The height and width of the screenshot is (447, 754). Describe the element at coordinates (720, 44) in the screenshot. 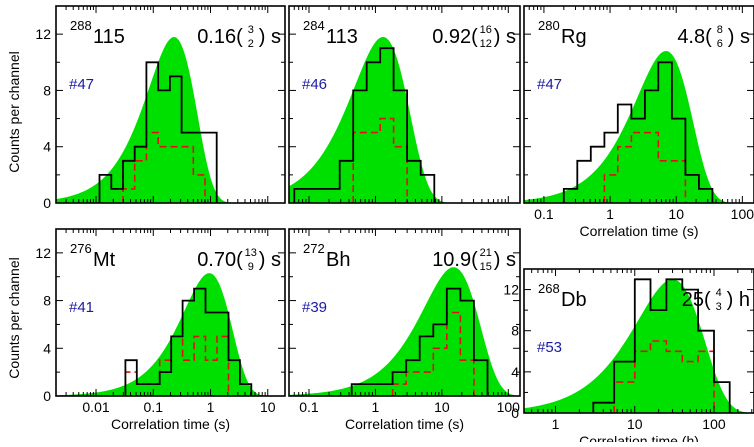

I see `half-life-error-down: 6` at that location.